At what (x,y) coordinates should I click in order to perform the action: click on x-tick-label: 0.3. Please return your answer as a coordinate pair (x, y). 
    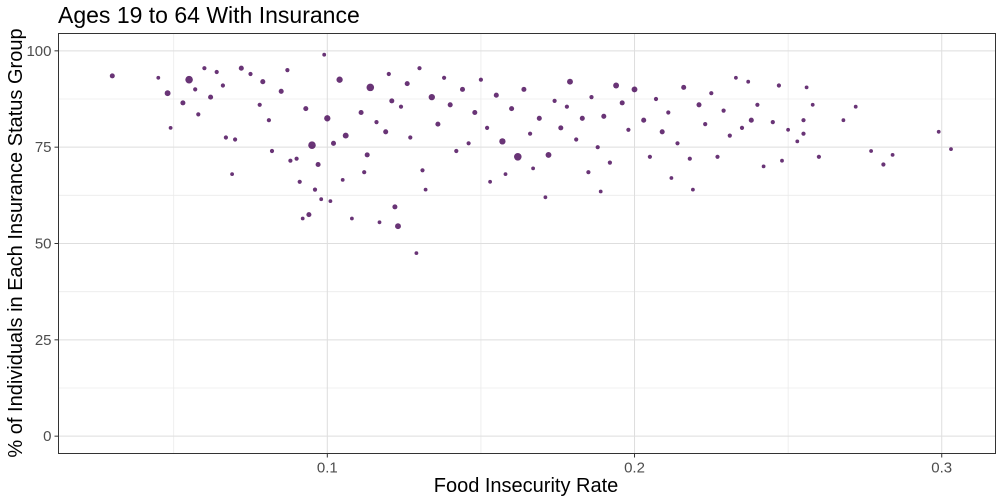
    Looking at the image, I should click on (941, 468).